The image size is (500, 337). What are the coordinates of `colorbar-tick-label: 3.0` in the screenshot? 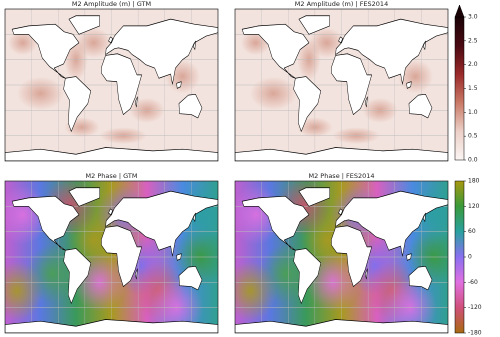 It's located at (473, 17).